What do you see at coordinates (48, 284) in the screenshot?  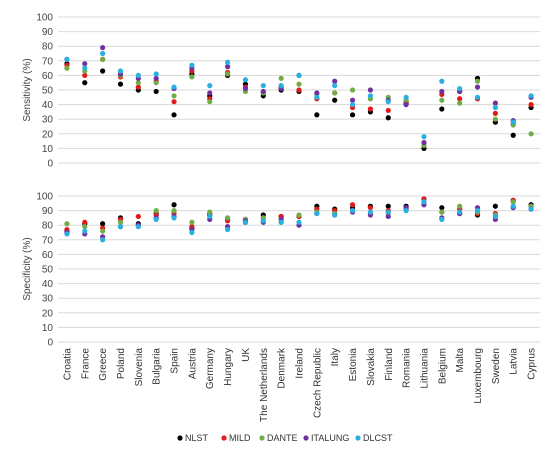 I see `y-tick-label: 40` at bounding box center [48, 284].